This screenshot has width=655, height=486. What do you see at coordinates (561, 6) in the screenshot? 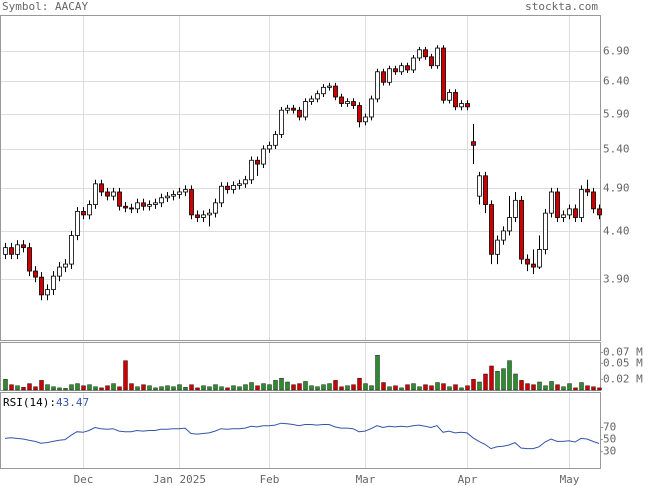
I see `source: stockta.com` at bounding box center [561, 6].